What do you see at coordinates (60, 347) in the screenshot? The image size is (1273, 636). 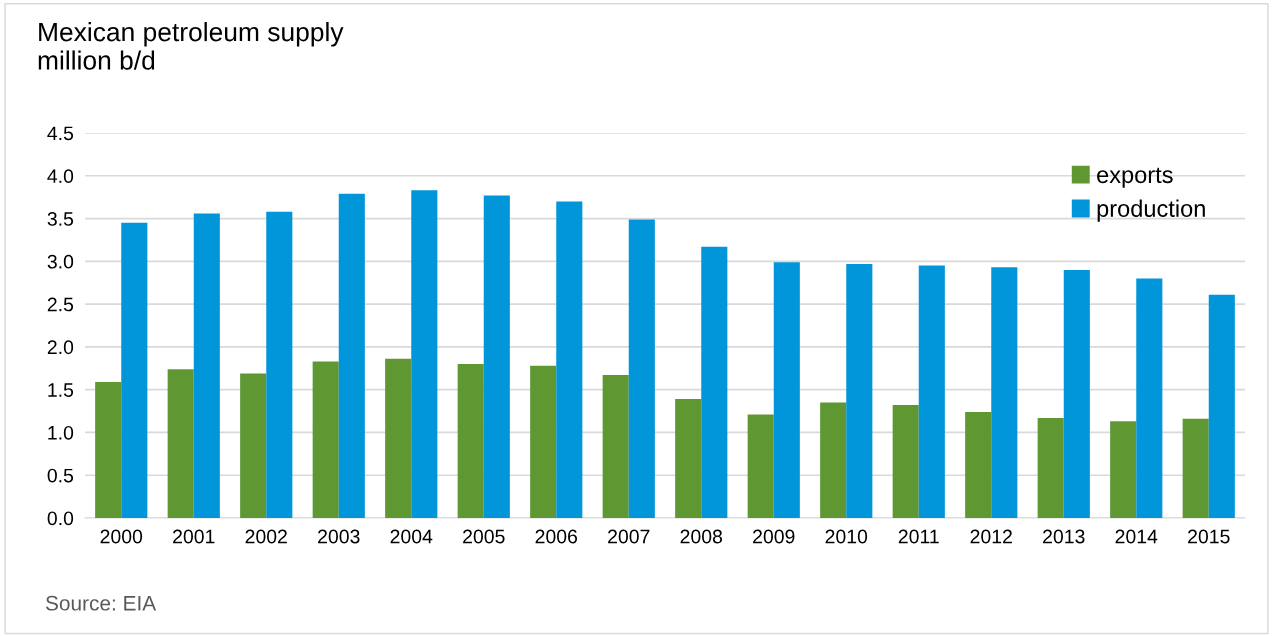 I see `y-tick-label: 2.0` at bounding box center [60, 347].